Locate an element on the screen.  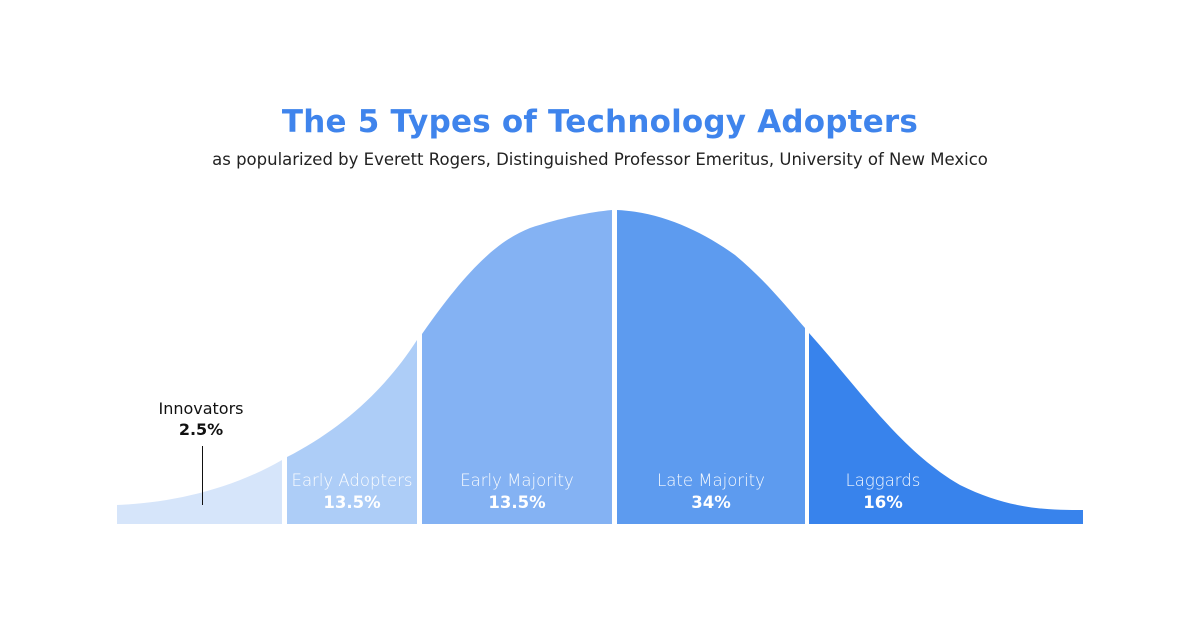
late-majority-pct: 34% is located at coordinates (711, 502).